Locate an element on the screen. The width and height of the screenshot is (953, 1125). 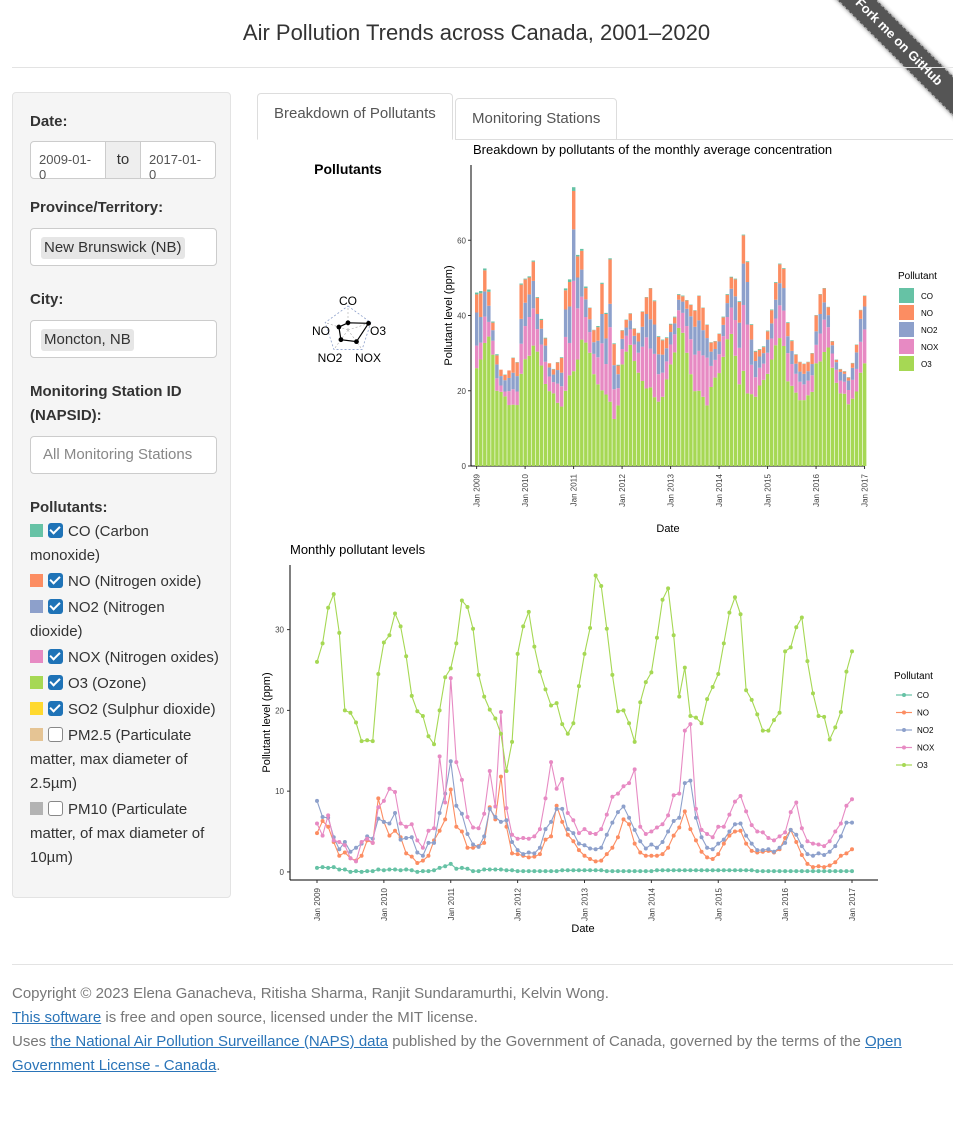
pollutant-label: SO2 (Sulphur dioxide) is located at coordinates (142, 709).